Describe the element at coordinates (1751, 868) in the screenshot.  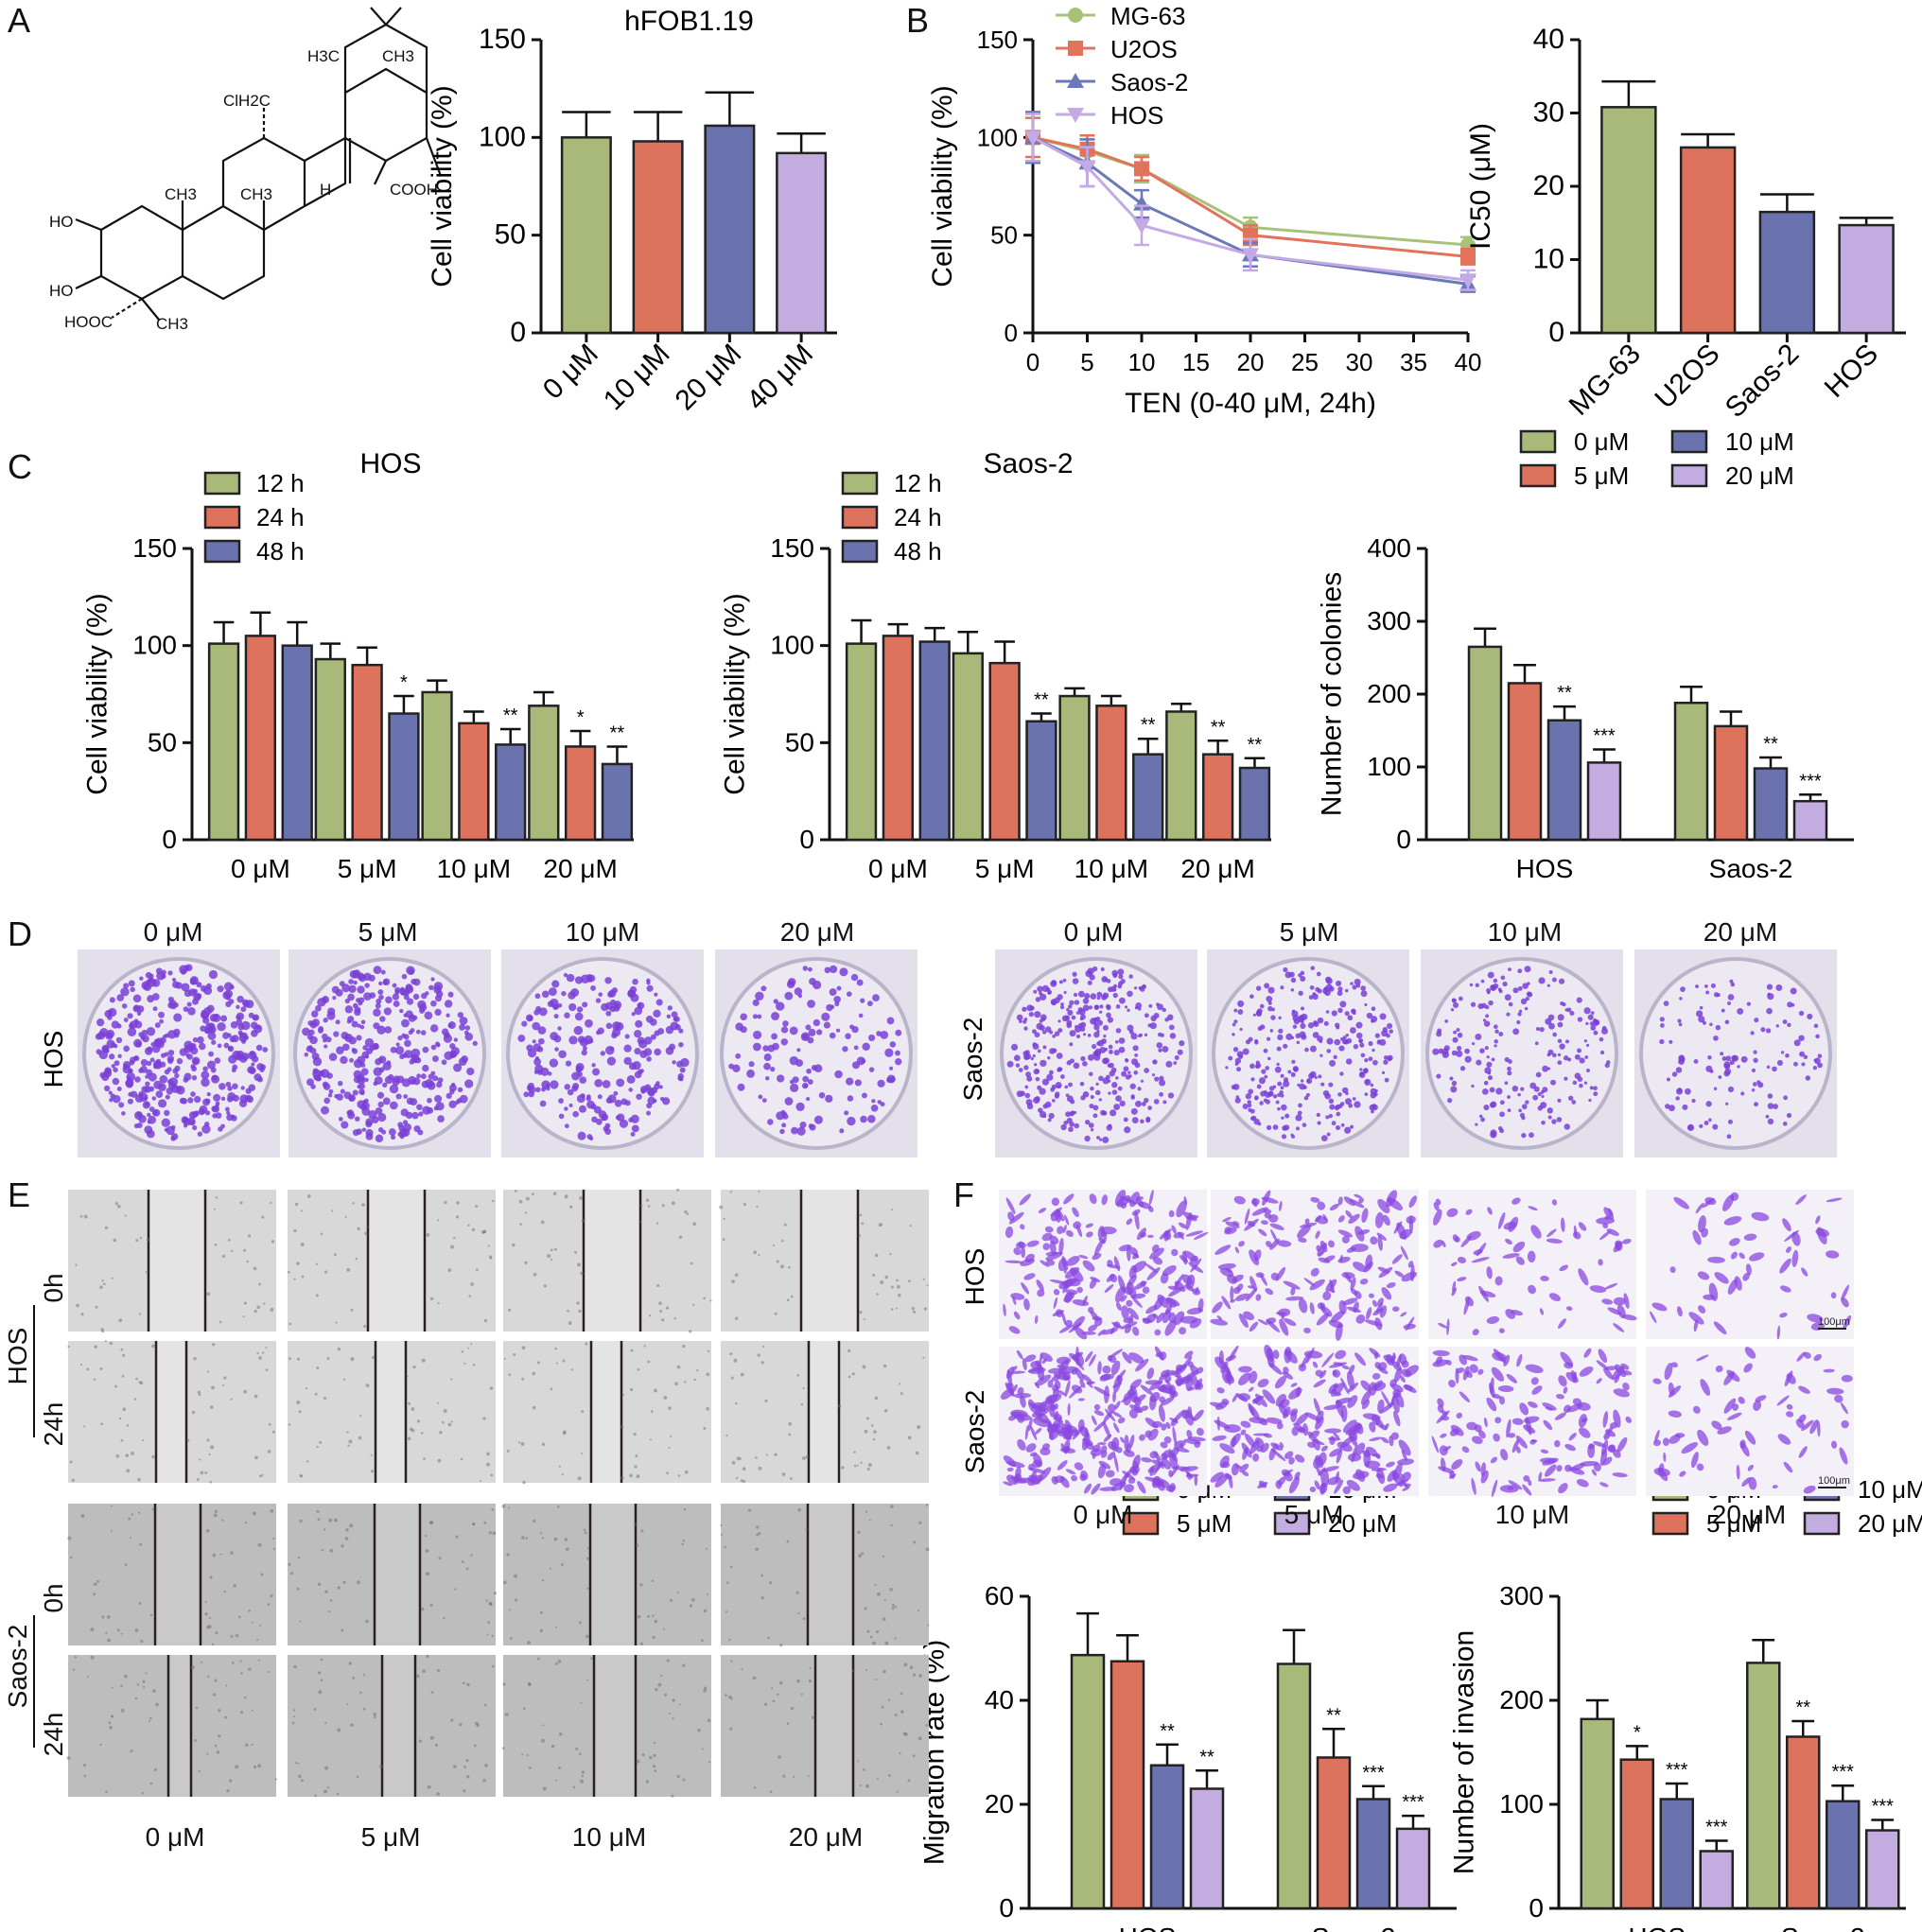
I see `x-tick-label: Saos-2` at that location.